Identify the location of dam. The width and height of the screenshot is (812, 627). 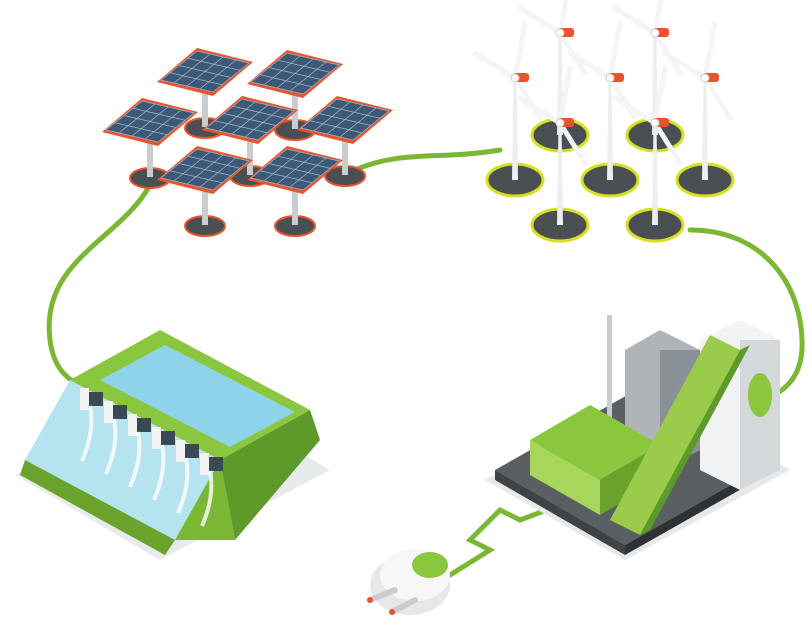
(172, 445).